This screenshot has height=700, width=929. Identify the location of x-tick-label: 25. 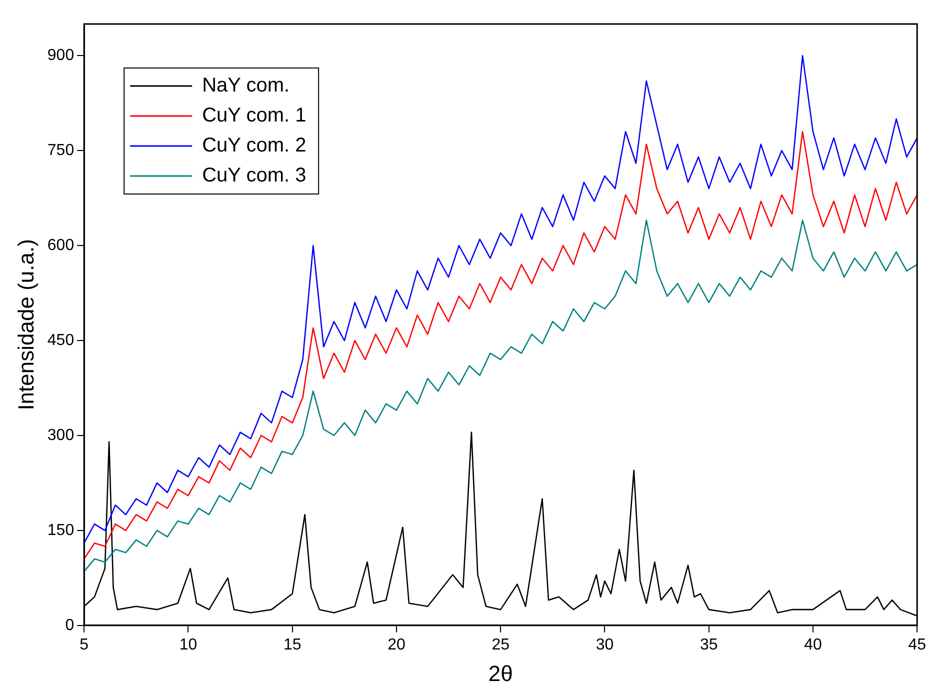
(501, 645).